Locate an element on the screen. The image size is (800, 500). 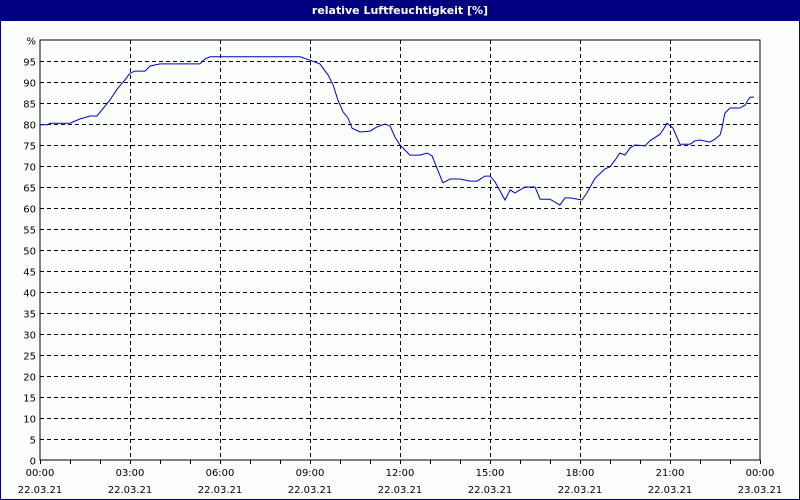
y-tick-label: 30 is located at coordinates (29, 336).